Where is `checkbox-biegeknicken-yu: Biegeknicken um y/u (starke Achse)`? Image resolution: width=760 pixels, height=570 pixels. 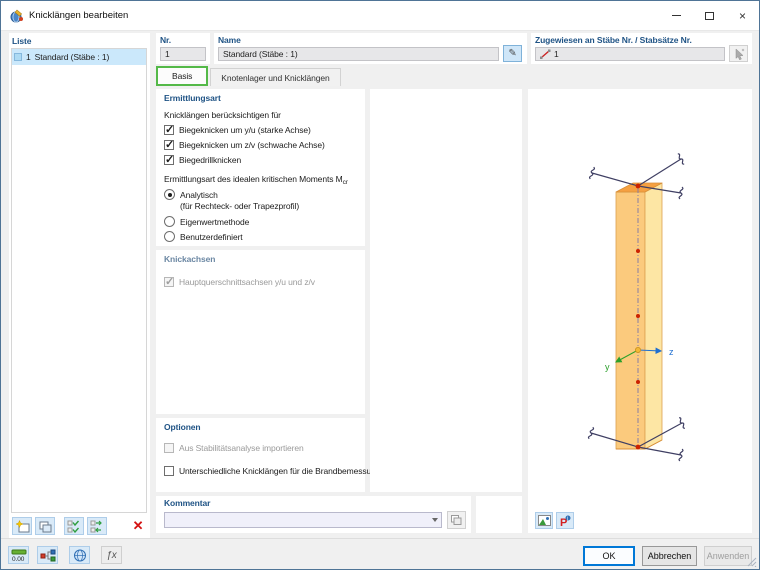
checkbox-biegeknicken-yu: Biegeknicken um y/u (starke Achse) is located at coordinates (237, 129).